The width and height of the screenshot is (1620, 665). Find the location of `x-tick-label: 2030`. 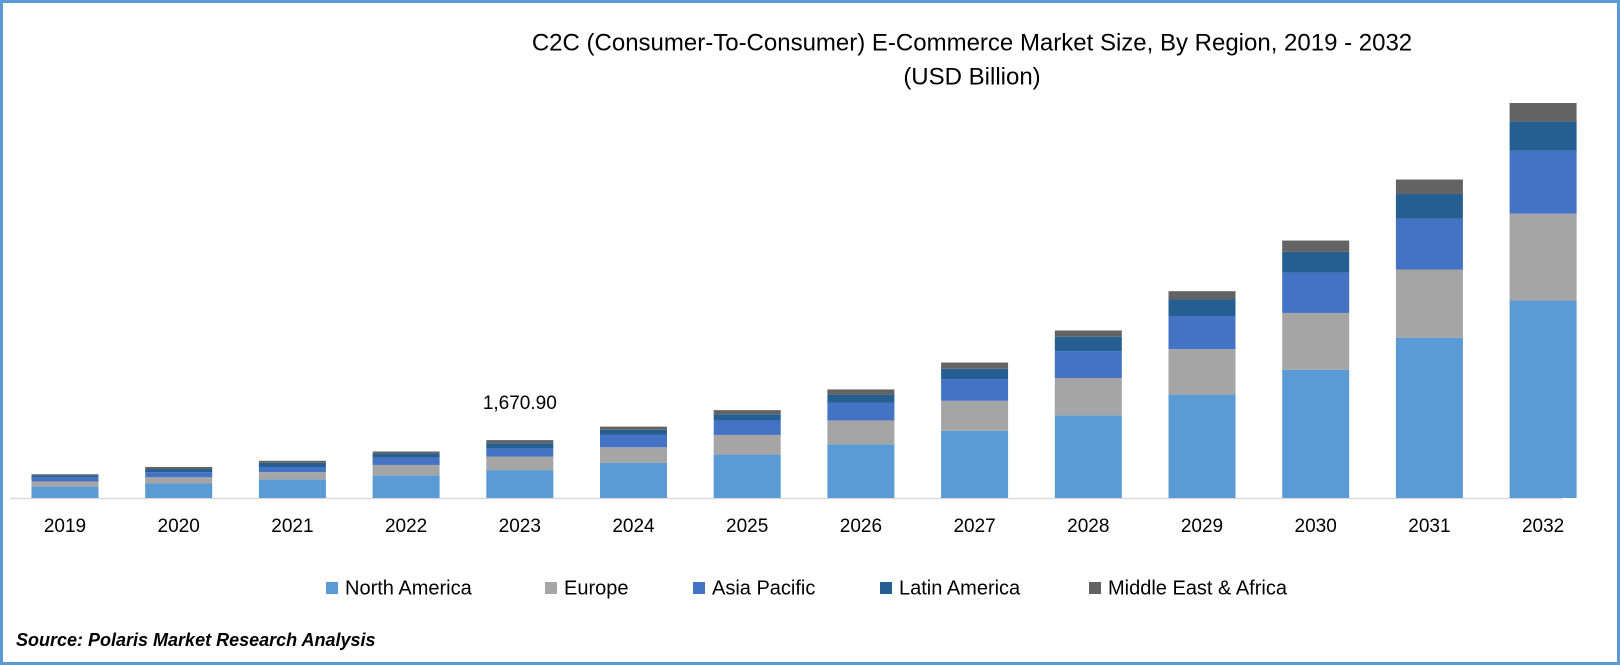

x-tick-label: 2030 is located at coordinates (1316, 526).